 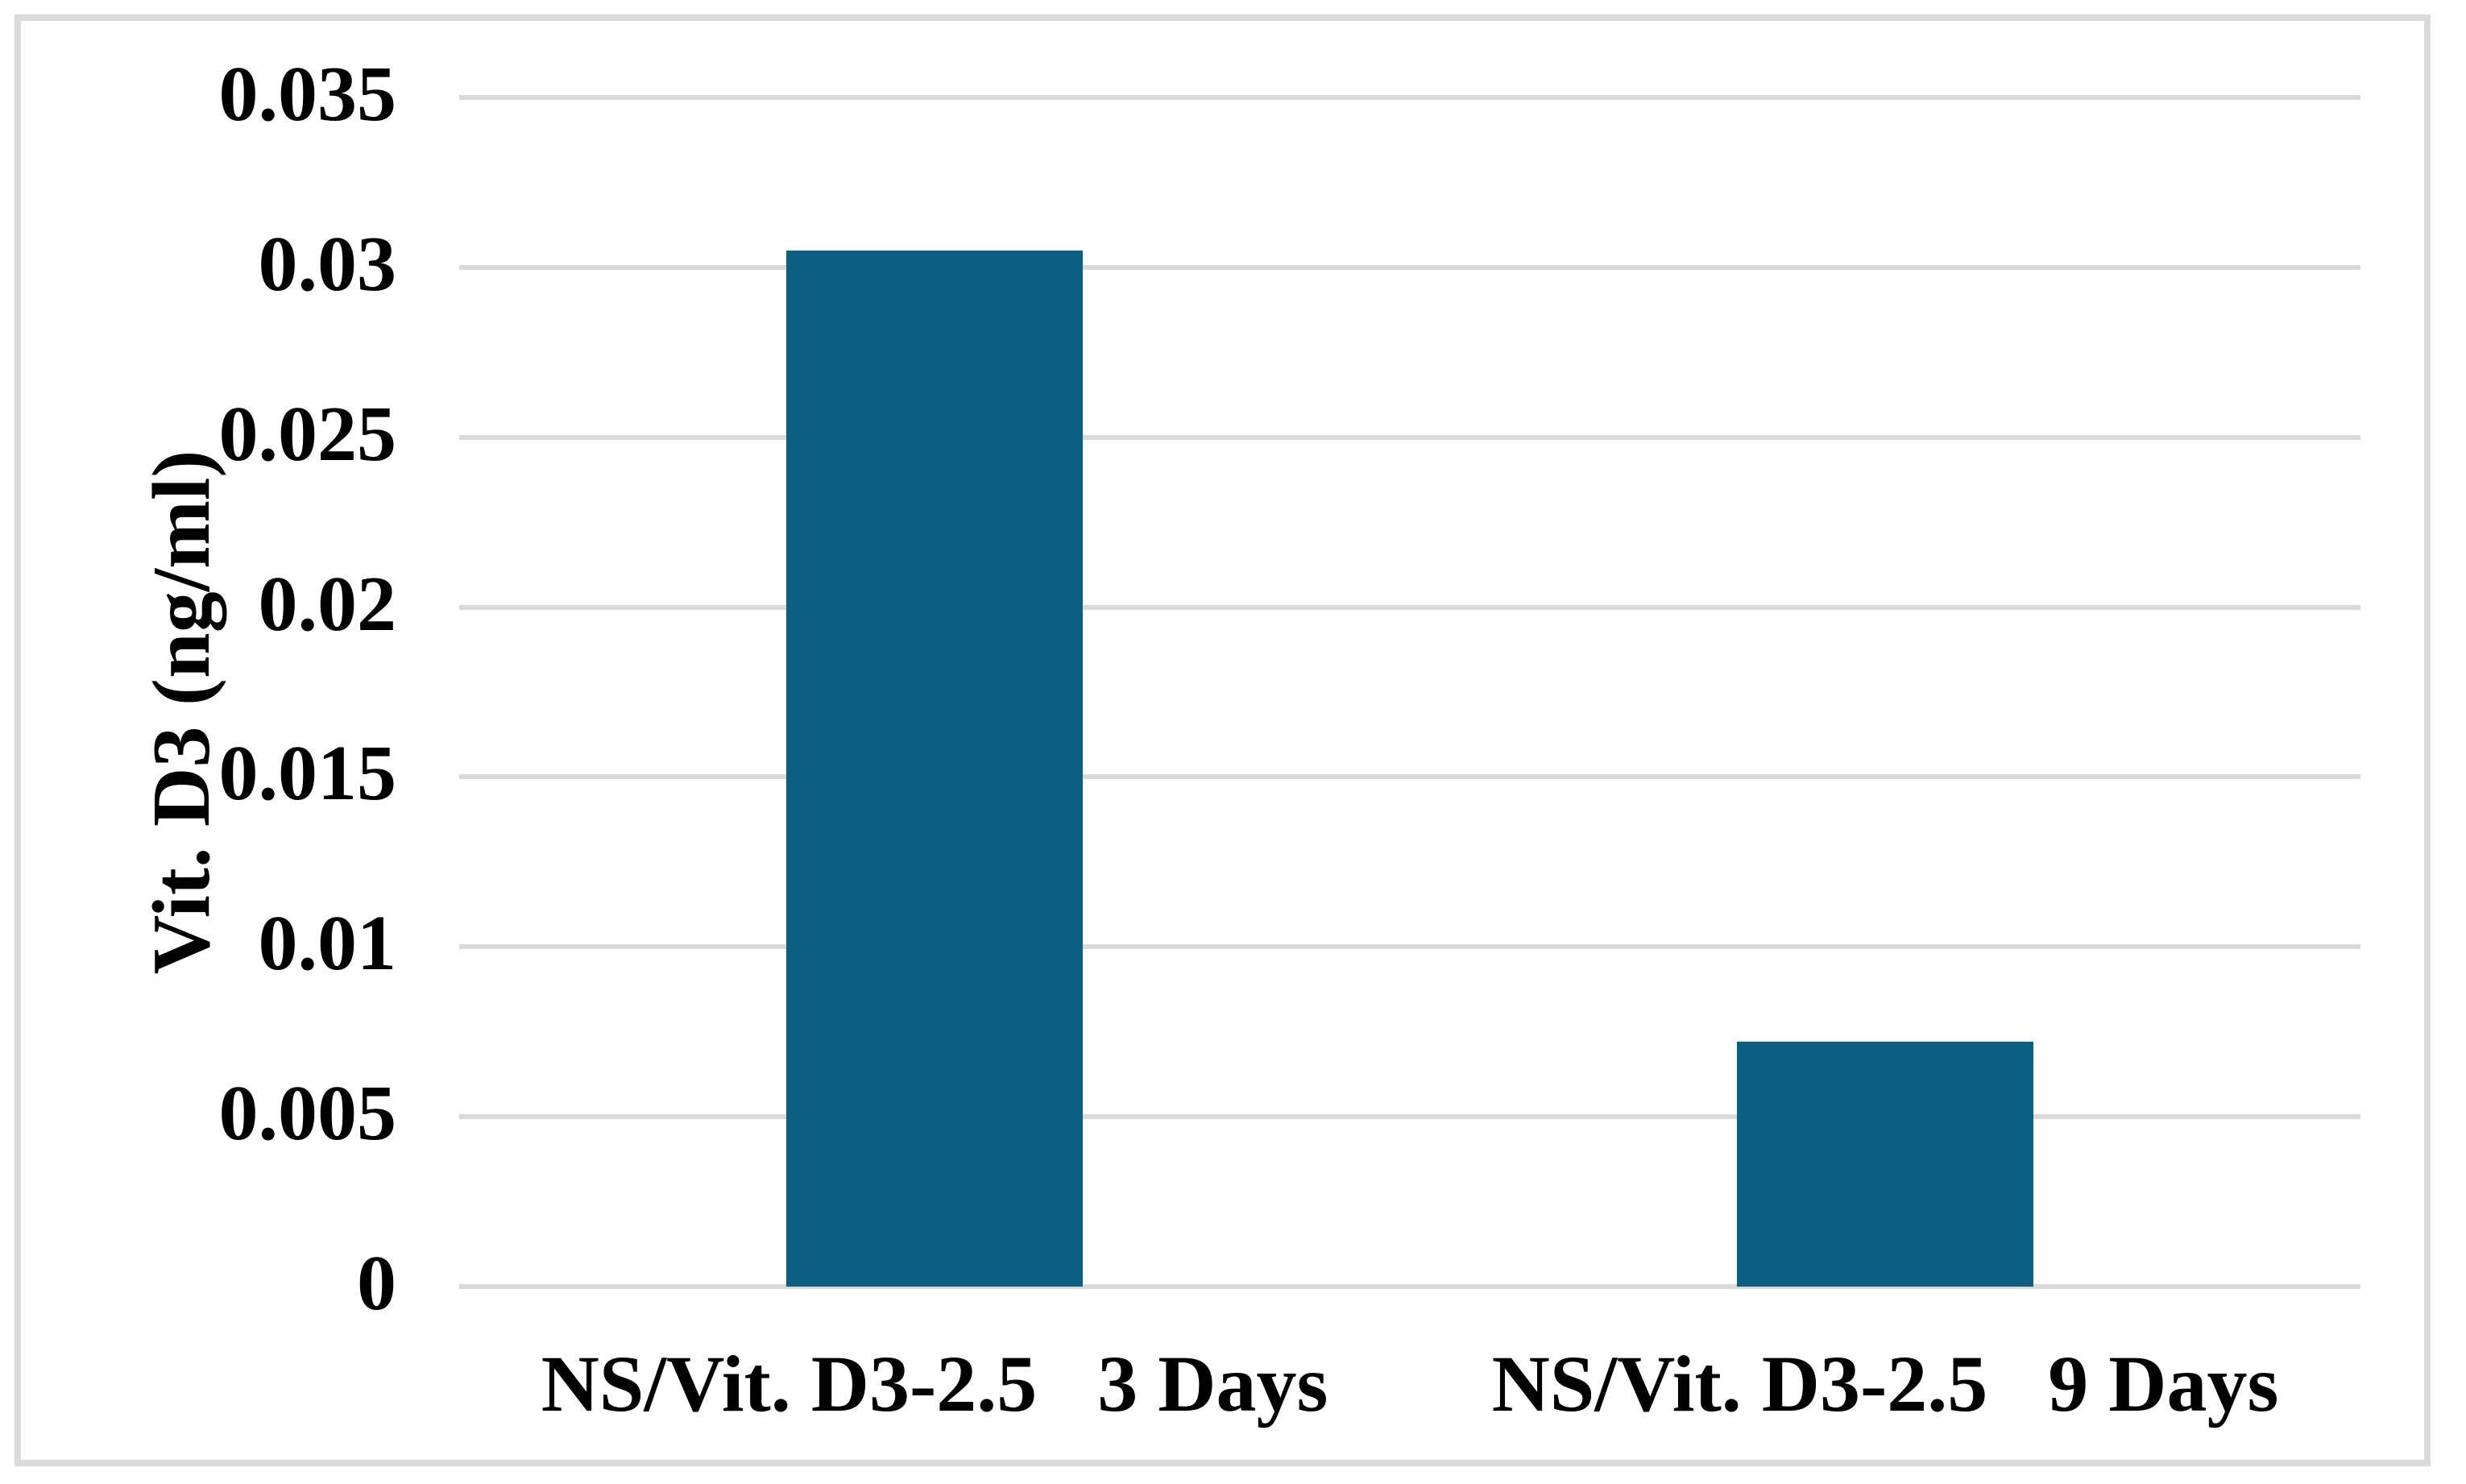 What do you see at coordinates (1885, 1383) in the screenshot?
I see `x-category-label-2: NS/Vit. D3-2.5 9 Days` at bounding box center [1885, 1383].